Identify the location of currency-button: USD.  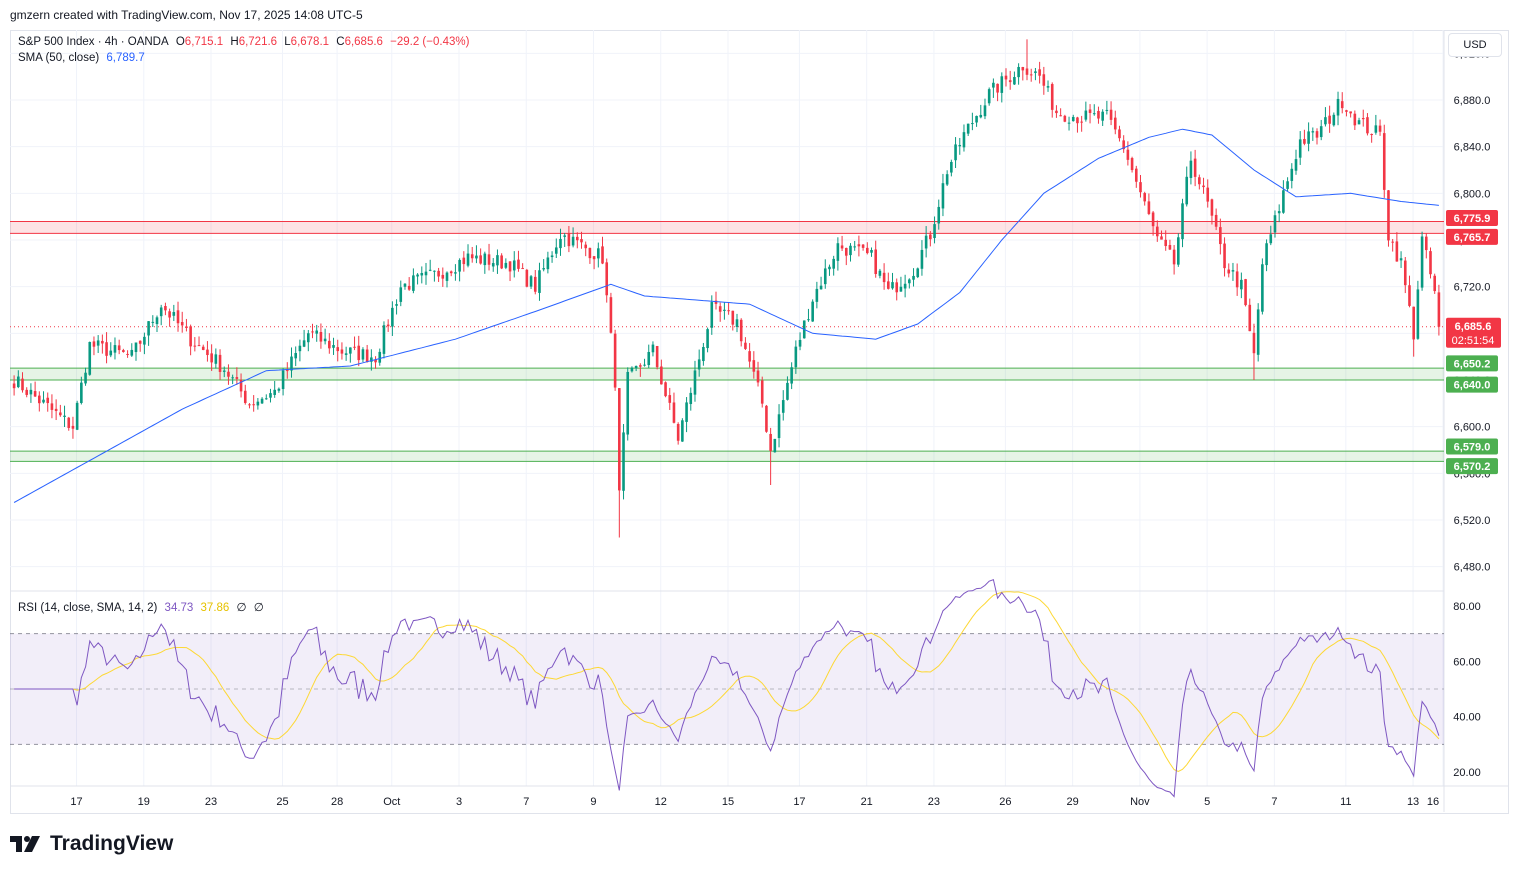
(1475, 45).